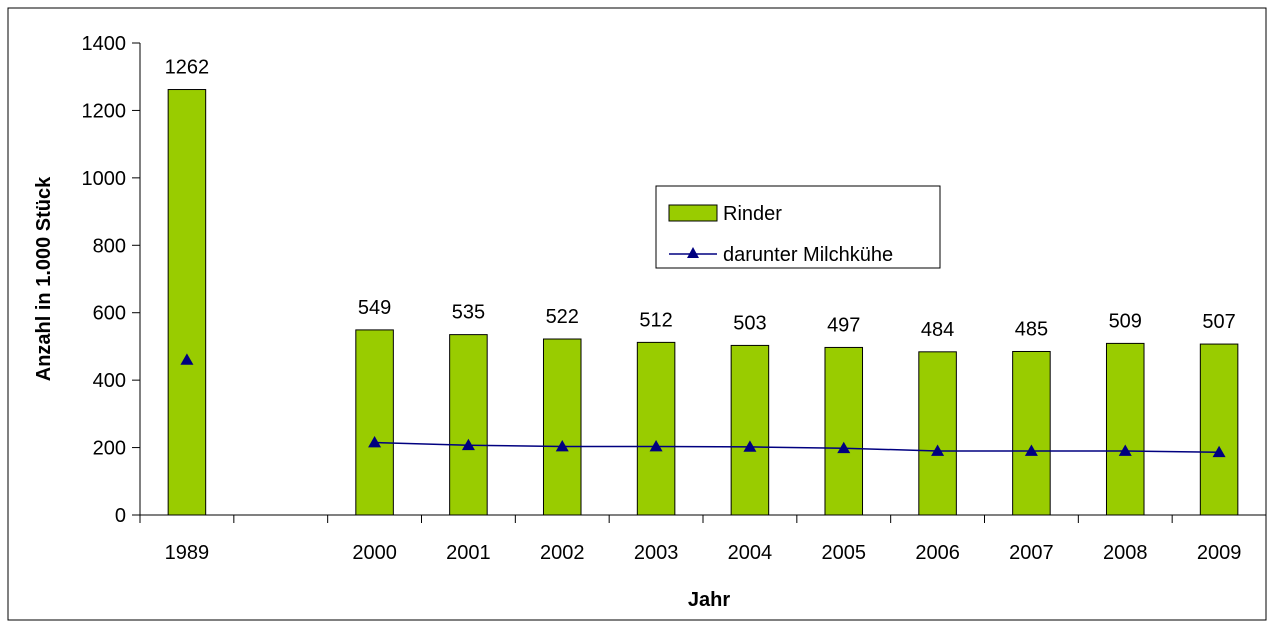 The width and height of the screenshot is (1274, 627). Describe the element at coordinates (109, 246) in the screenshot. I see `y-tick-label: 800` at that location.